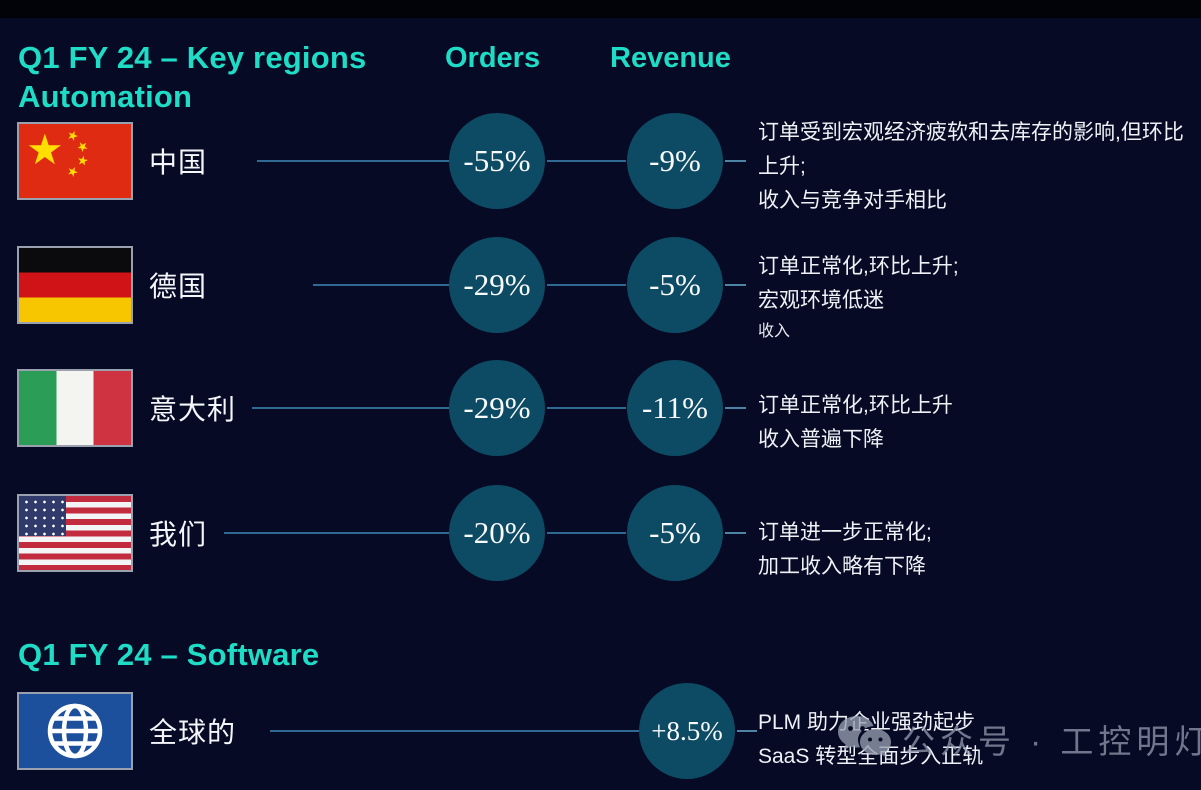 The width and height of the screenshot is (1201, 790). What do you see at coordinates (600, 288) in the screenshot?
I see `region-row-germany: 德国 -29% -5% 订单正常化,环比上升; 宏观环境低迷 收入` at bounding box center [600, 288].